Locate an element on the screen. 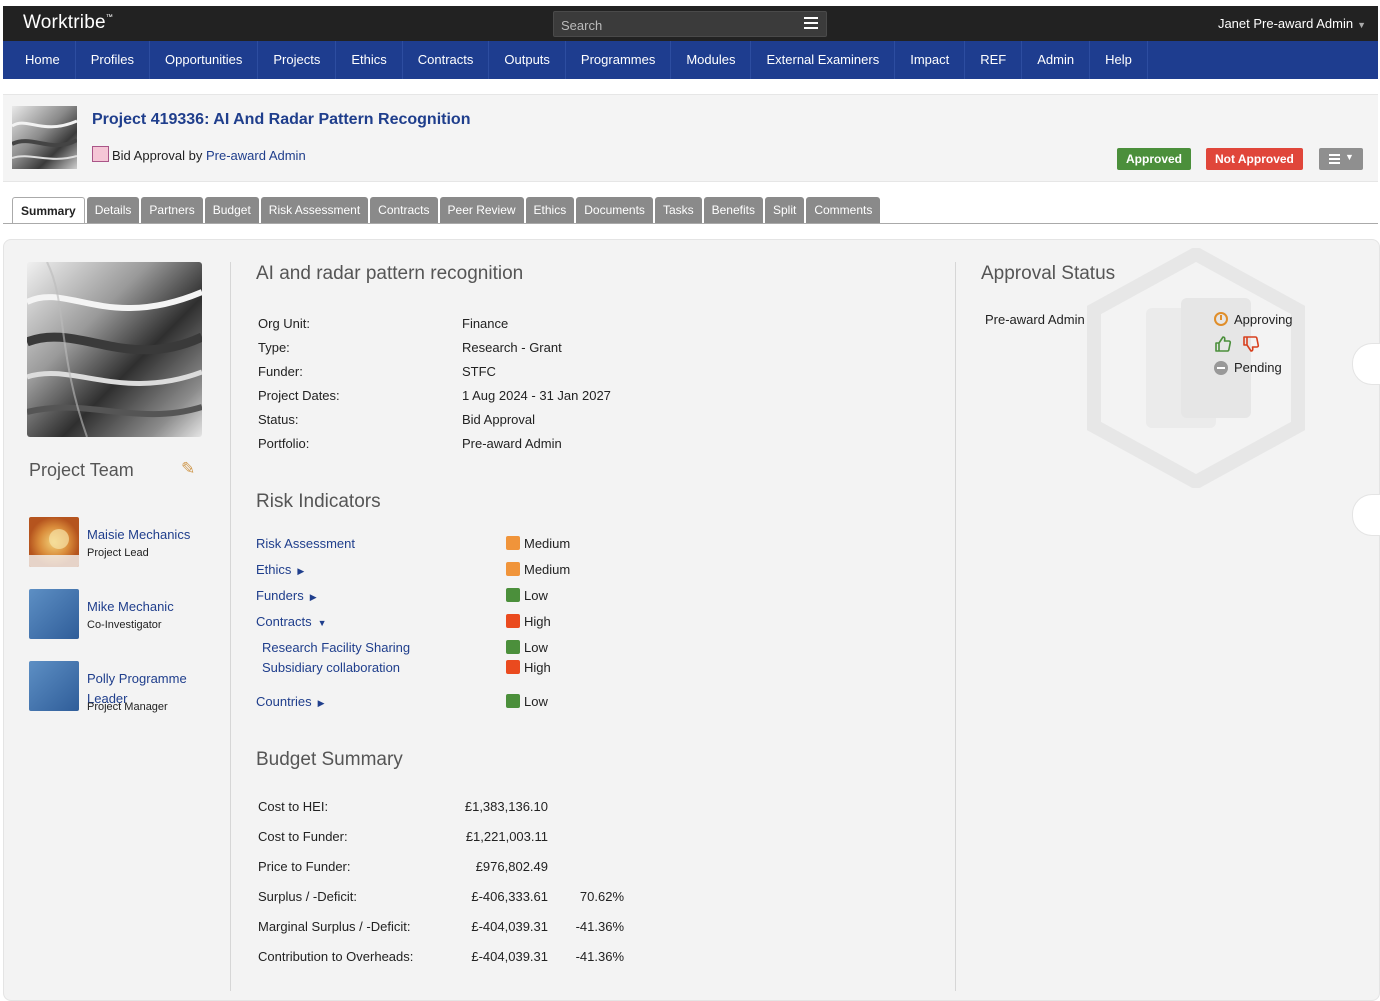 The width and height of the screenshot is (1380, 1001). tab-peer-review: Peer Review is located at coordinates (481, 210).